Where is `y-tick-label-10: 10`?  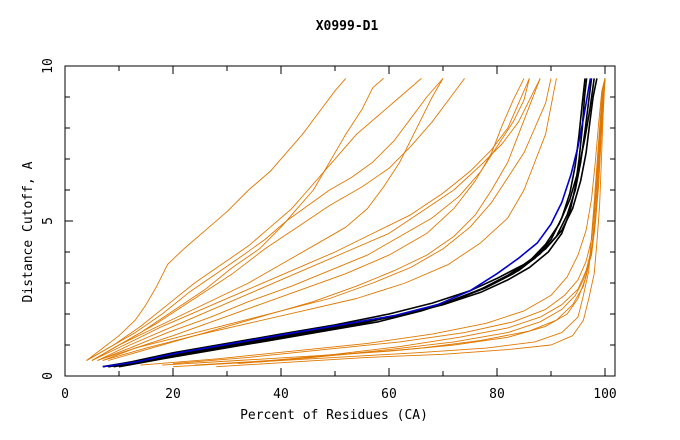 y-tick-label-10: 10 is located at coordinates (48, 66).